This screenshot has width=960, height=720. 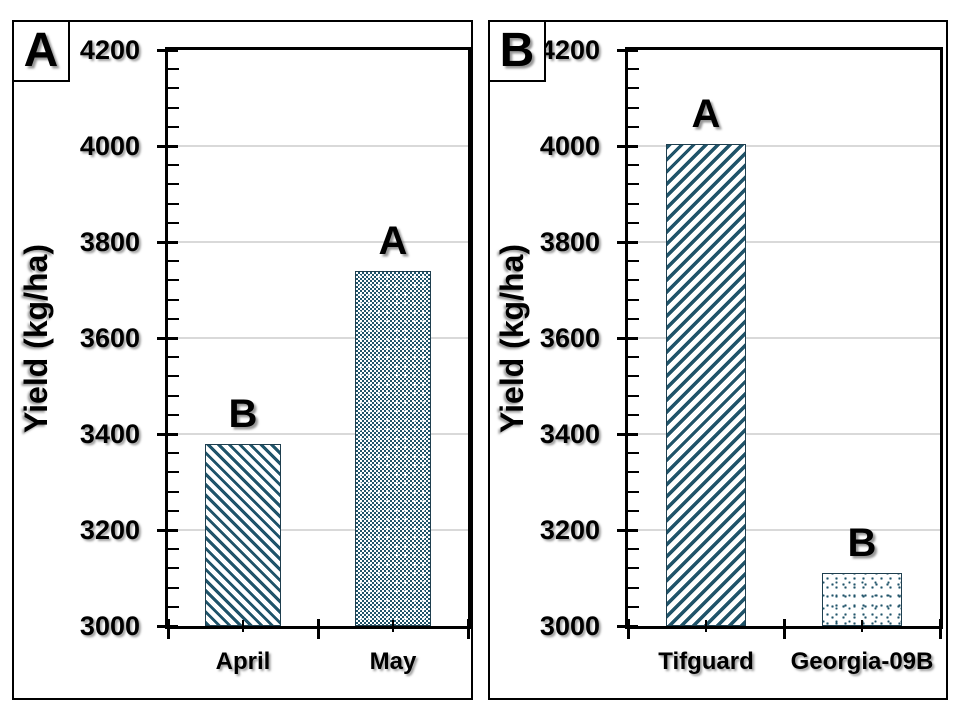 I want to click on bar-georgia-09b, so click(x=862, y=599).